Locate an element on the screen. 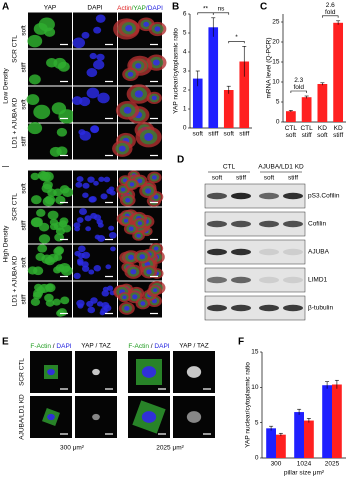 The image size is (350, 500). lane-label: soft is located at coordinates (217, 178).